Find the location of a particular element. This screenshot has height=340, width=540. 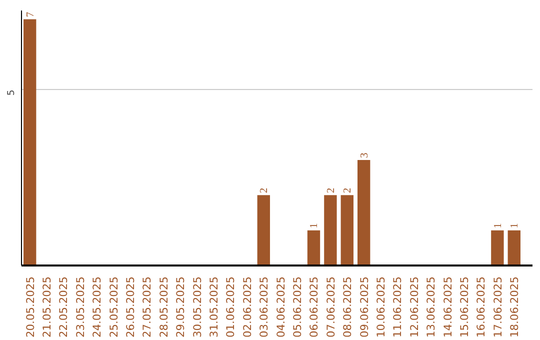

x-tick-label: 03.06.2025 is located at coordinates (264, 307).